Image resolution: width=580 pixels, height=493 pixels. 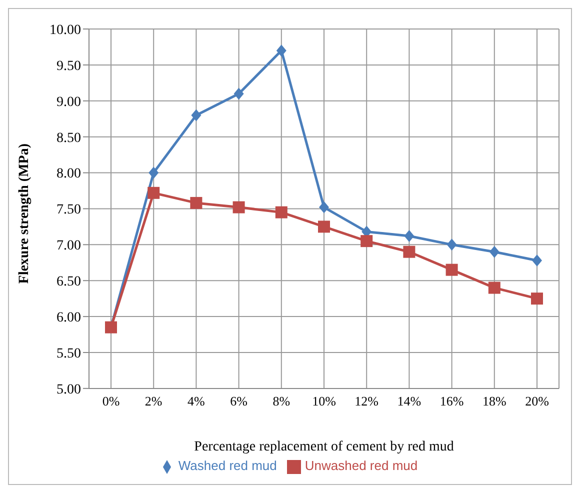 What do you see at coordinates (68, 210) in the screenshot?
I see `y-tick-label: 7.50` at bounding box center [68, 210].